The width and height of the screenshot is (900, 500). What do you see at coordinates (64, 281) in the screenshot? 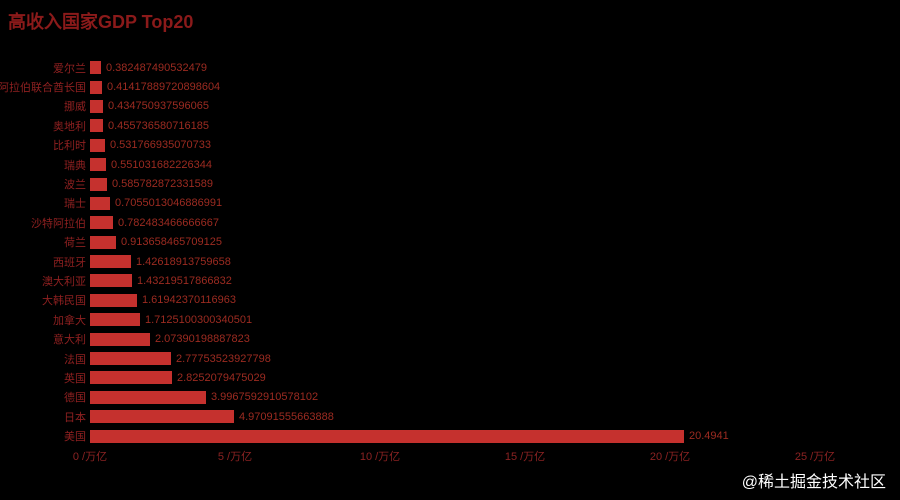
I see `category-label: 澳大利亚` at bounding box center [64, 281].